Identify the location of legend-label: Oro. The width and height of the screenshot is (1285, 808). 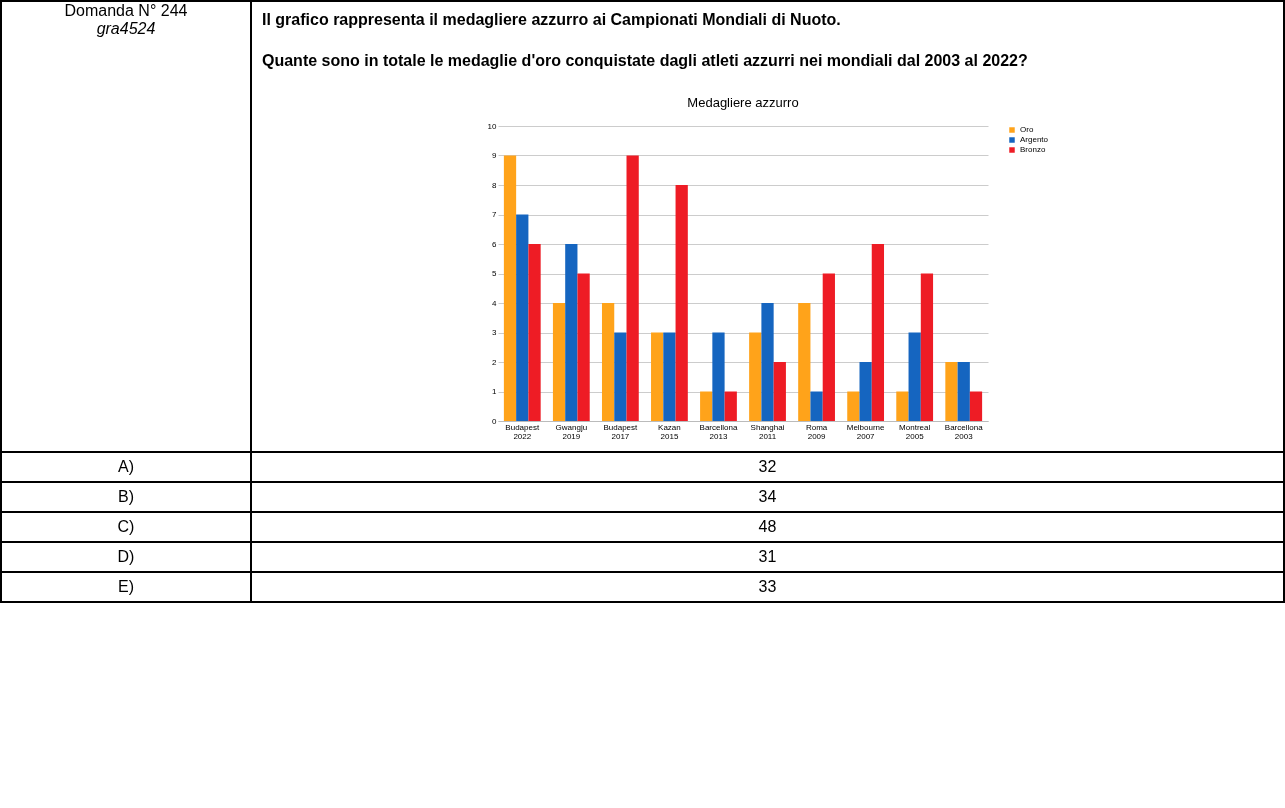
(1026, 130).